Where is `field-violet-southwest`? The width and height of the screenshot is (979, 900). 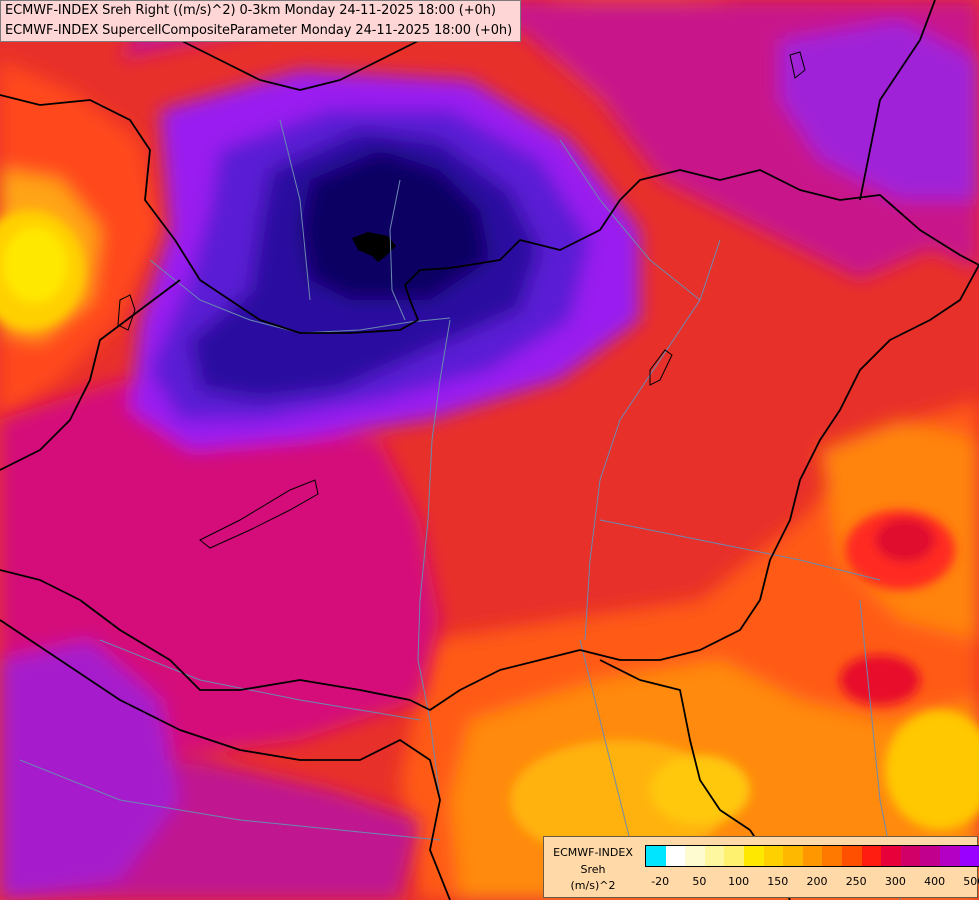 field-violet-southwest is located at coordinates (90, 770).